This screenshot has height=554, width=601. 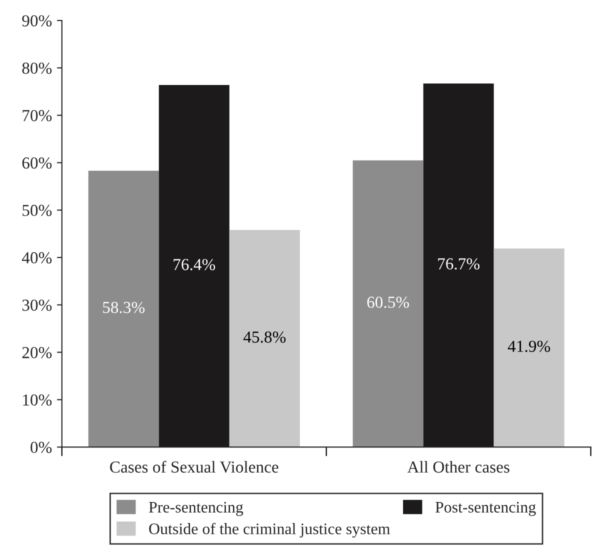 I want to click on y-tick-label: 70%, so click(x=37, y=116).